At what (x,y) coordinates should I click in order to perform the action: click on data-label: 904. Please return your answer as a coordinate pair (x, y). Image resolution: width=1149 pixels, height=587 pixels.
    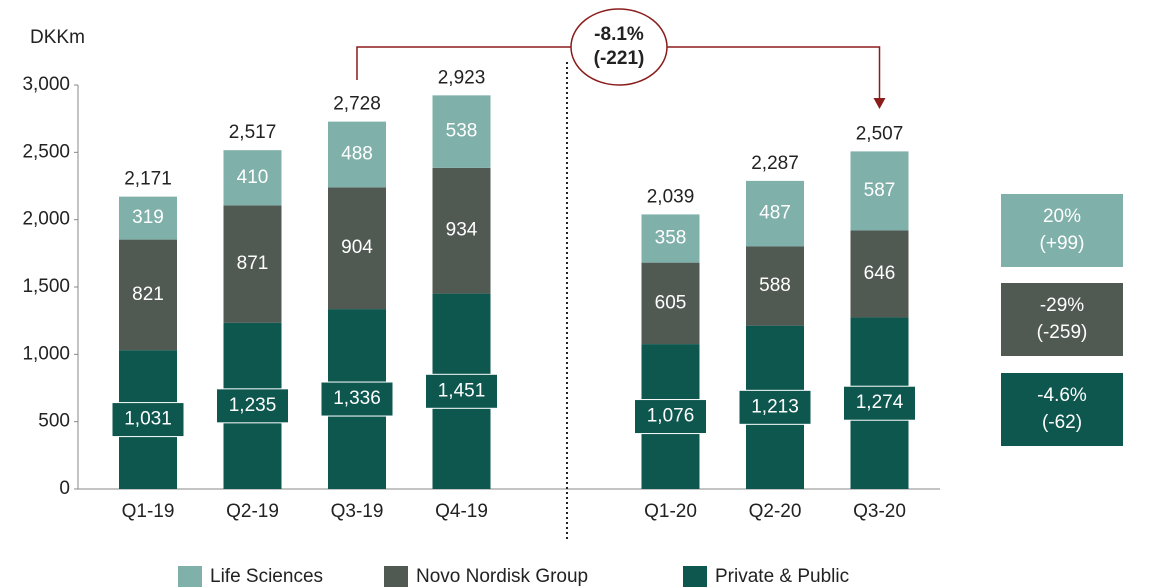
    Looking at the image, I should click on (357, 247).